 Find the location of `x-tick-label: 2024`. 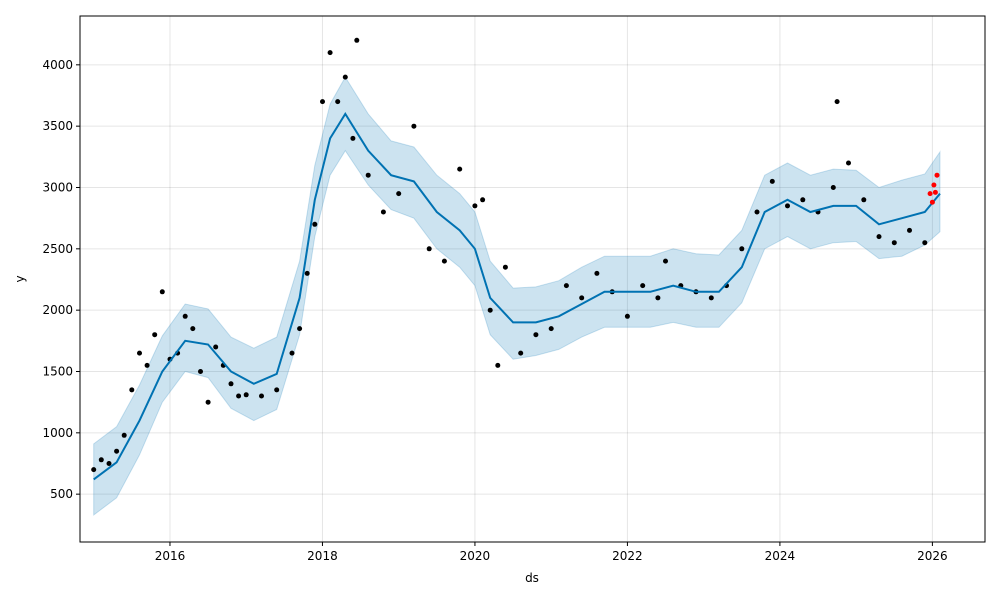

x-tick-label: 2024 is located at coordinates (780, 556).